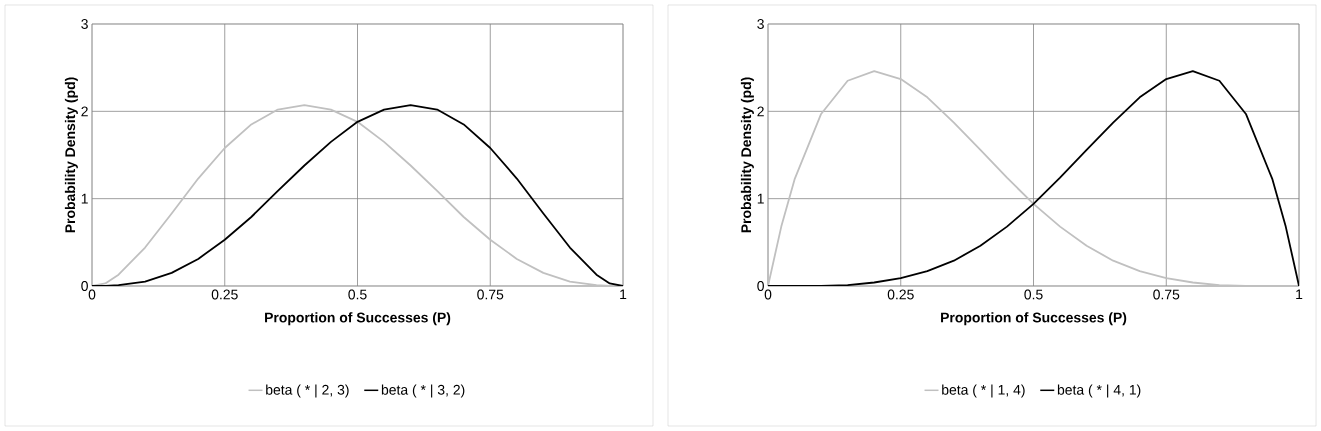 The height and width of the screenshot is (431, 1321). Describe the element at coordinates (1099, 391) in the screenshot. I see `legend-label: beta ( * | 4, 1)` at that location.